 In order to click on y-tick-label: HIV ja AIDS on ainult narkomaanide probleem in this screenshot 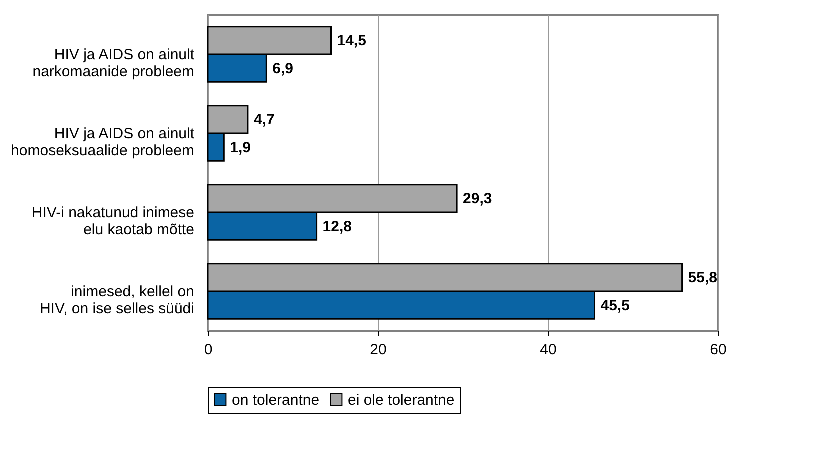, I will do `click(114, 63)`.